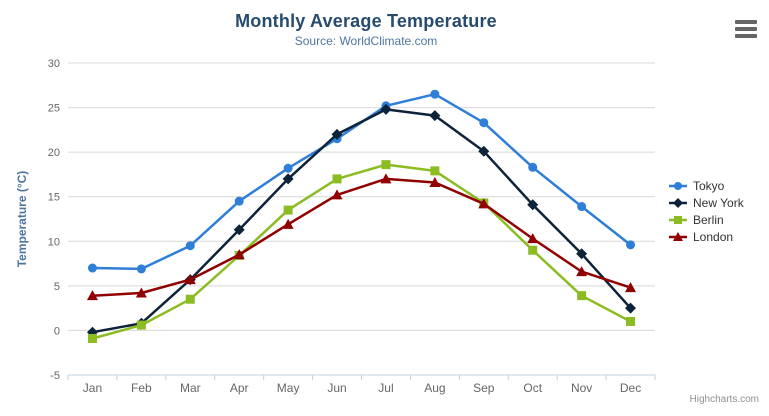 The width and height of the screenshot is (769, 416). I want to click on y-axis-tick-label: -5, so click(55, 376).